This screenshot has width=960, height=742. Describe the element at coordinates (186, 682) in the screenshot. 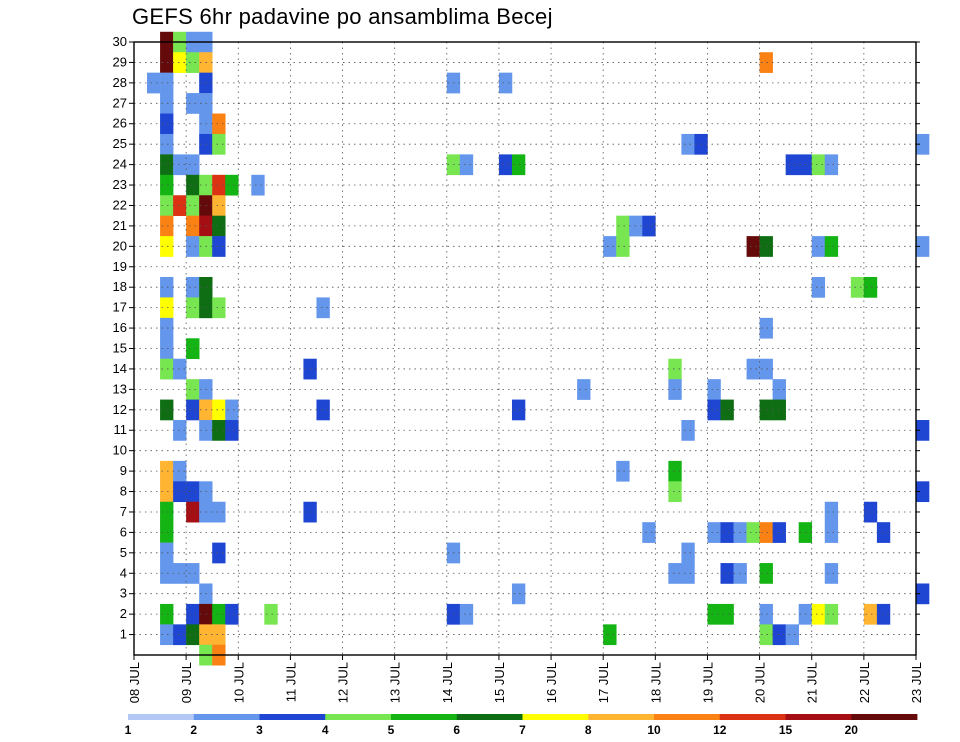

I see `x-tick-label: 09 JUL` at that location.